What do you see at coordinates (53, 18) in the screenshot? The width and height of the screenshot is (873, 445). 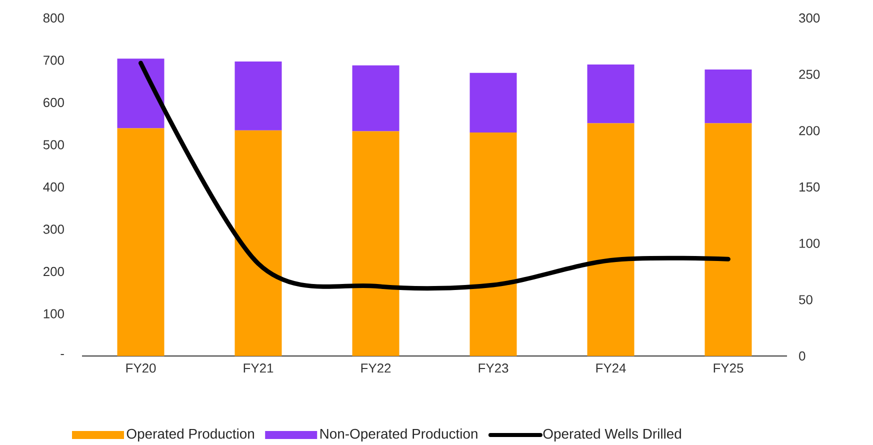 I see `y-tick-label: 800` at bounding box center [53, 18].